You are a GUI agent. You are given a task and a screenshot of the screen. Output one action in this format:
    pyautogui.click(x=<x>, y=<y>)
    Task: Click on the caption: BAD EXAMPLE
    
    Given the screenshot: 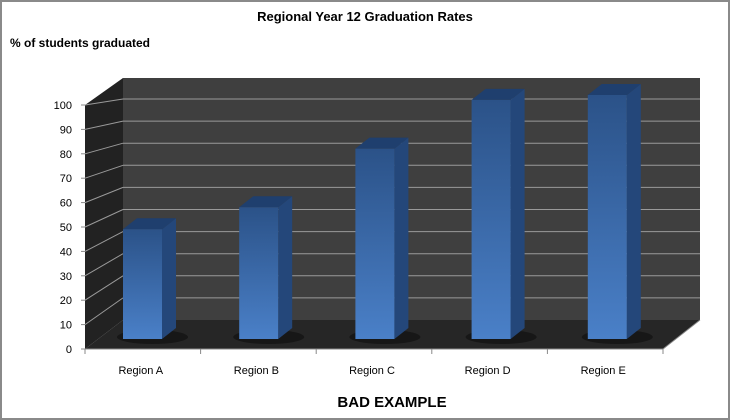 What is the action you would take?
    pyautogui.click(x=391, y=402)
    